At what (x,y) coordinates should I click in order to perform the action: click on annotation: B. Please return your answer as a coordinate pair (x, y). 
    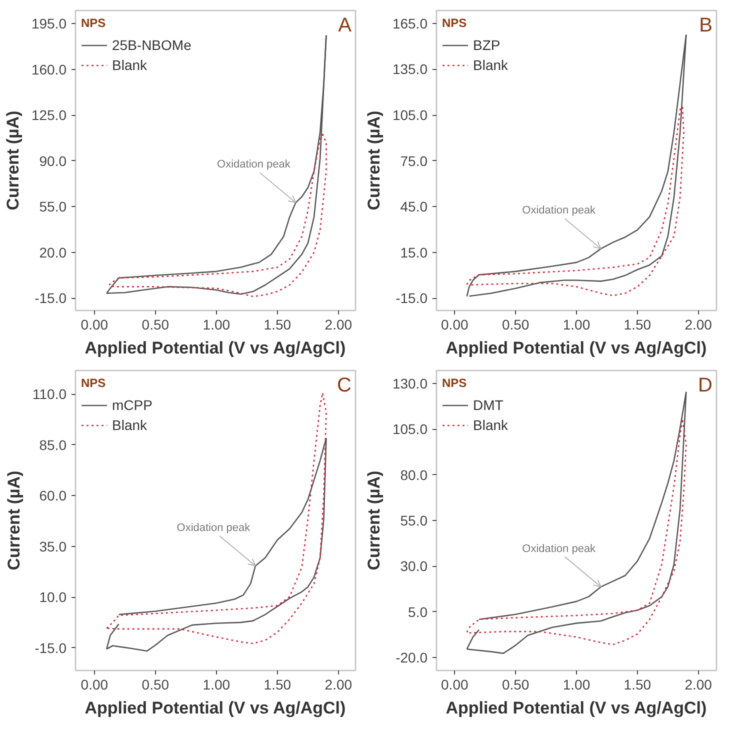
    Looking at the image, I should click on (706, 25).